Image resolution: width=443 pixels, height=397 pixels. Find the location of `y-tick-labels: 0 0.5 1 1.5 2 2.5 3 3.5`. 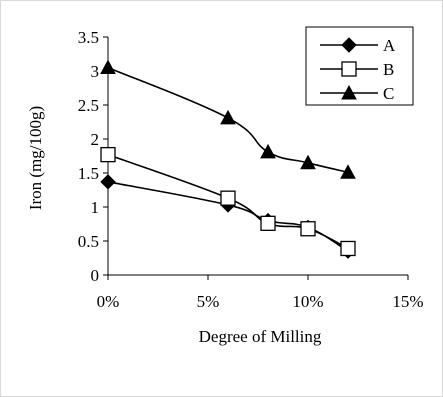

y-tick-labels: 0 0.5 1 1.5 2 2.5 3 3.5 is located at coordinates (88, 156).